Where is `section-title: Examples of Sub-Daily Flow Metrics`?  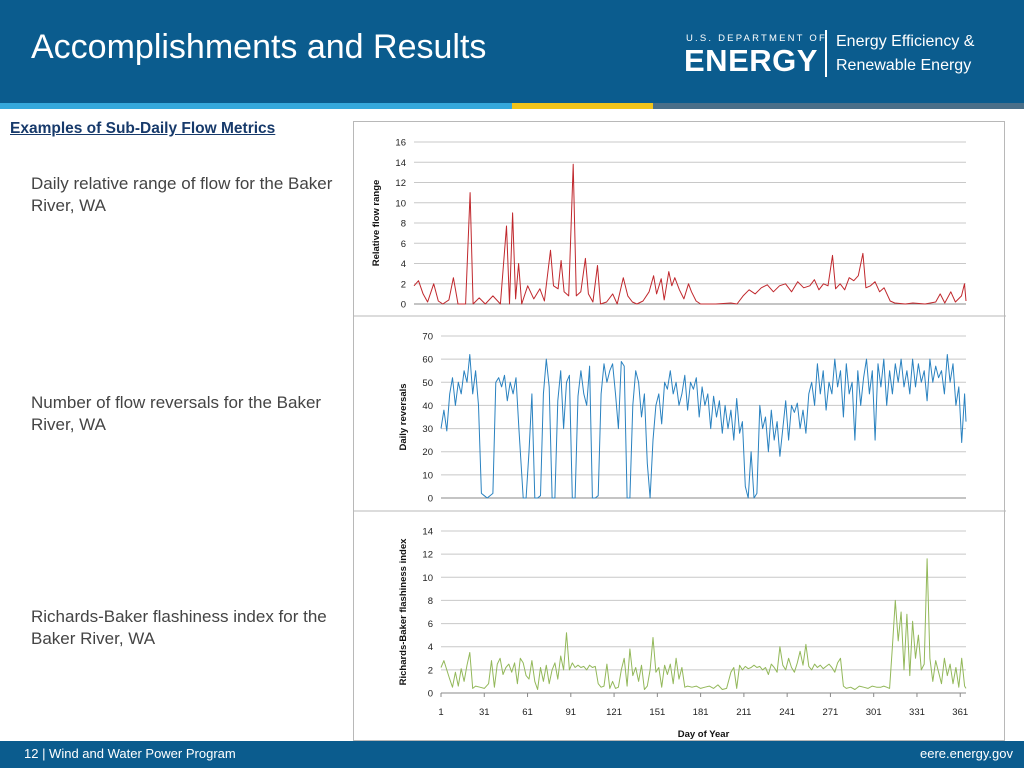 section-title: Examples of Sub-Daily Flow Metrics is located at coordinates (143, 128).